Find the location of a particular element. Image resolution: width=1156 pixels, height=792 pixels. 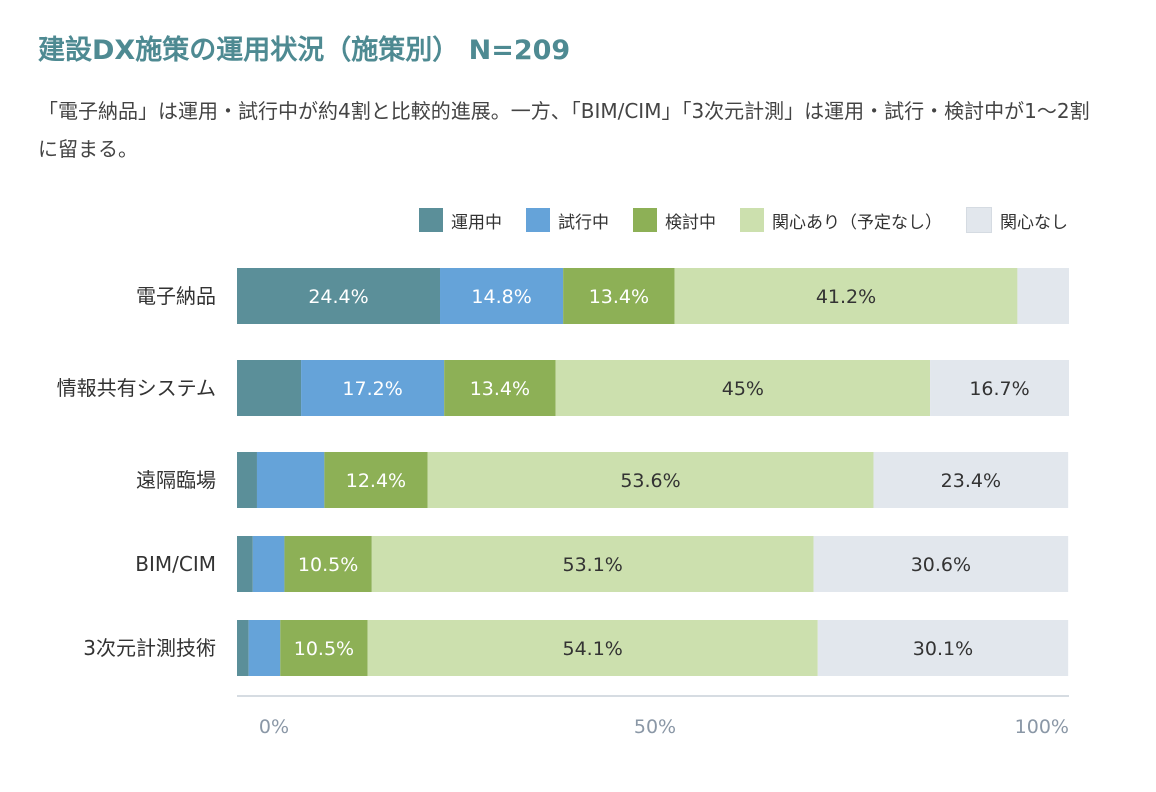

category-label: 情報共有システム is located at coordinates (136, 388).